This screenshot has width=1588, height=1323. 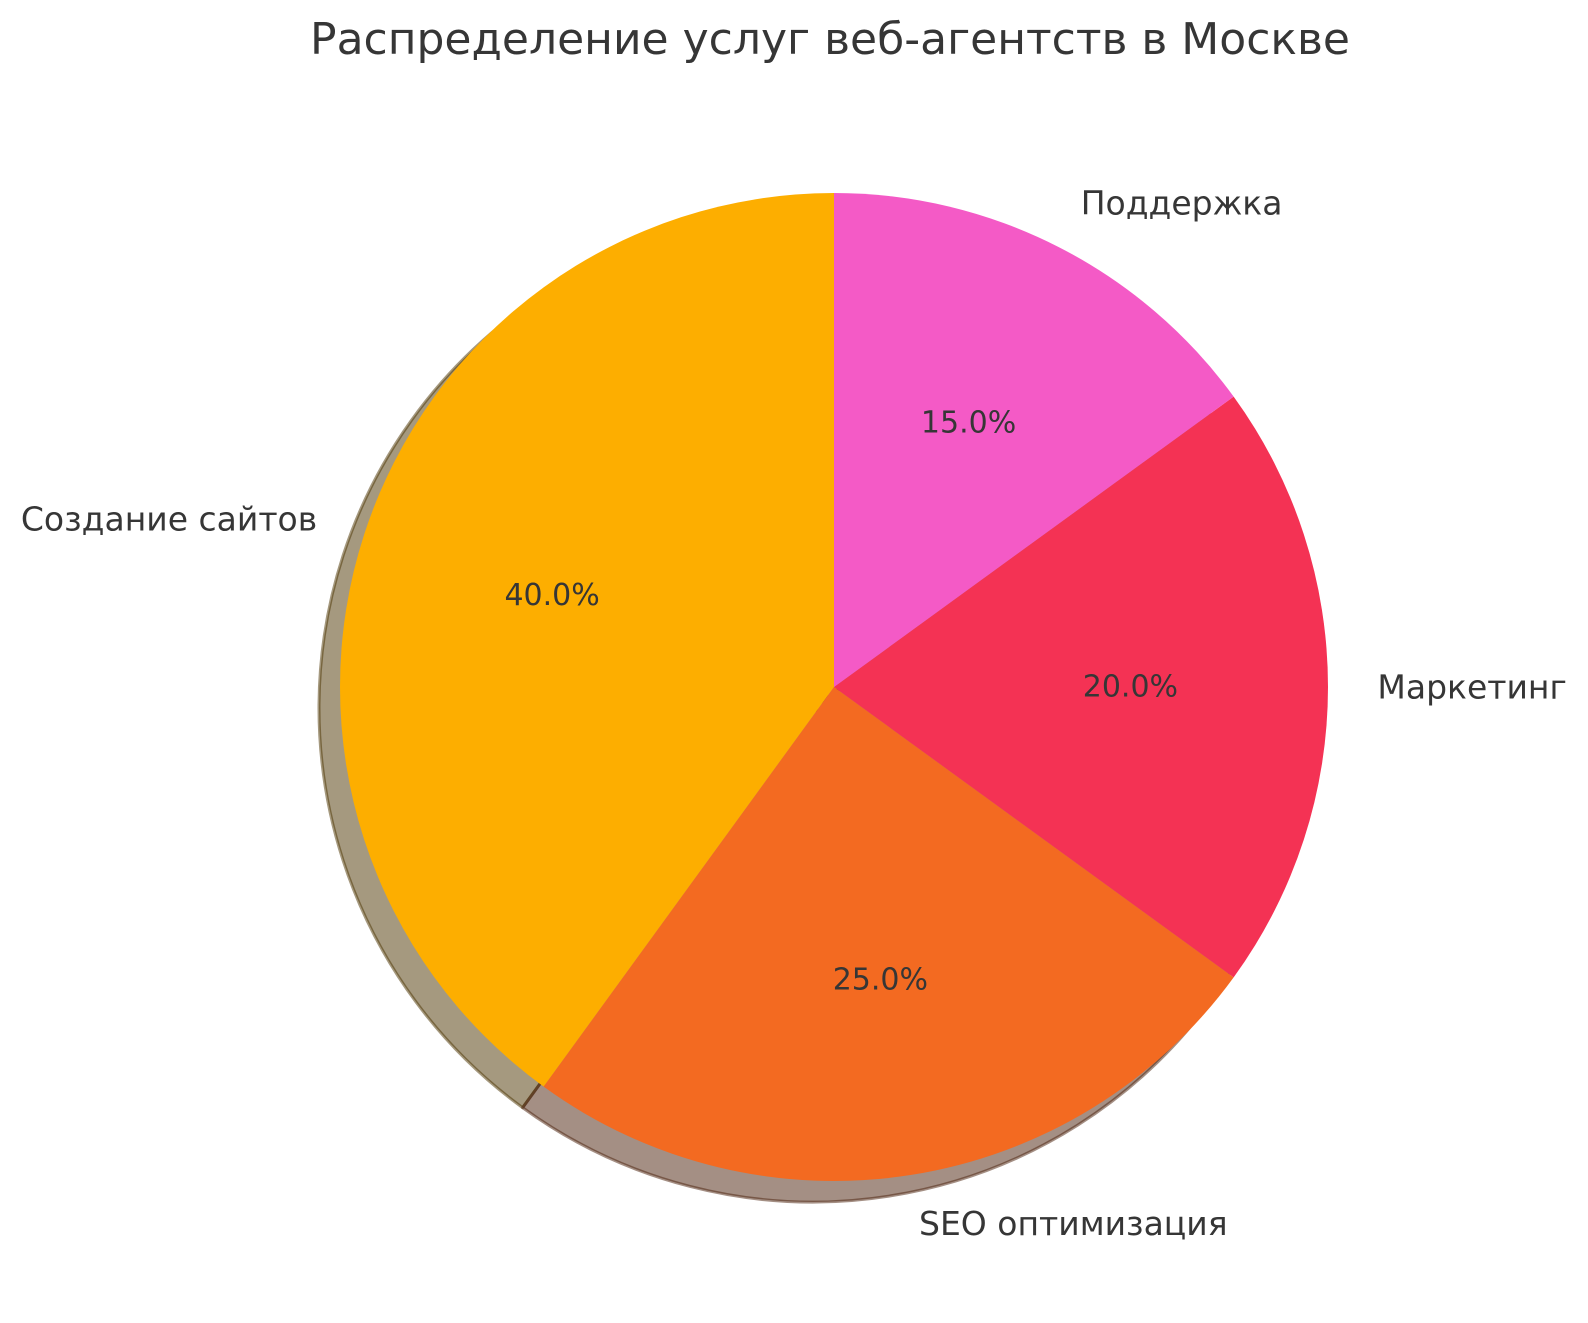 What do you see at coordinates (880, 979) in the screenshot?
I see `pie-percent-label: 25.0%` at bounding box center [880, 979].